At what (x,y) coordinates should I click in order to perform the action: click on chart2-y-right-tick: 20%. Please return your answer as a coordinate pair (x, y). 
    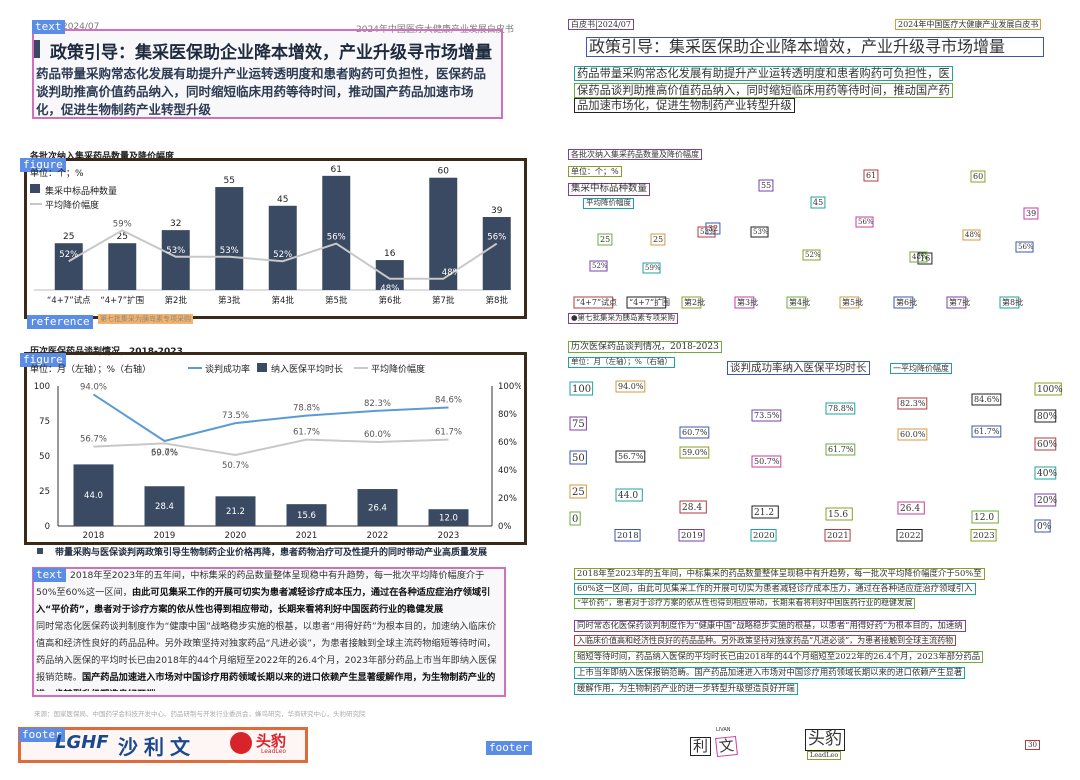
    Looking at the image, I should click on (507, 499).